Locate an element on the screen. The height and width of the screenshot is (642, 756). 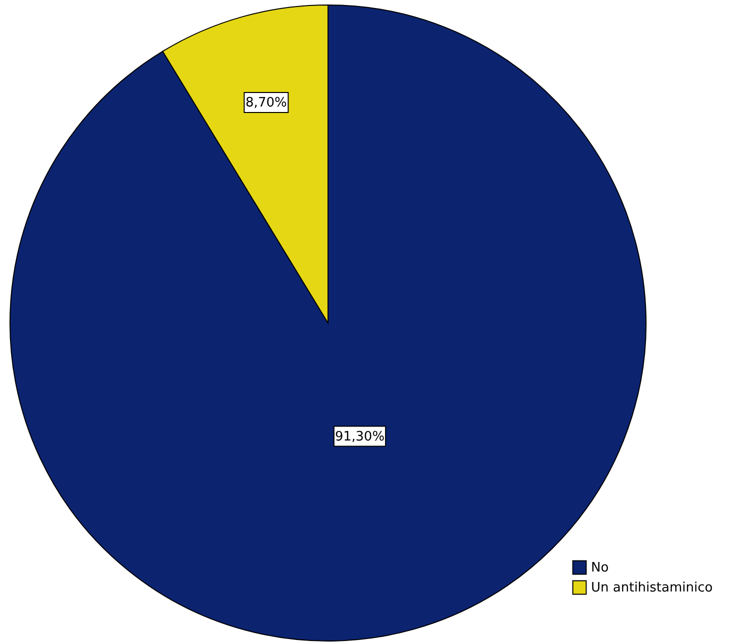
legend-label: No is located at coordinates (600, 568).